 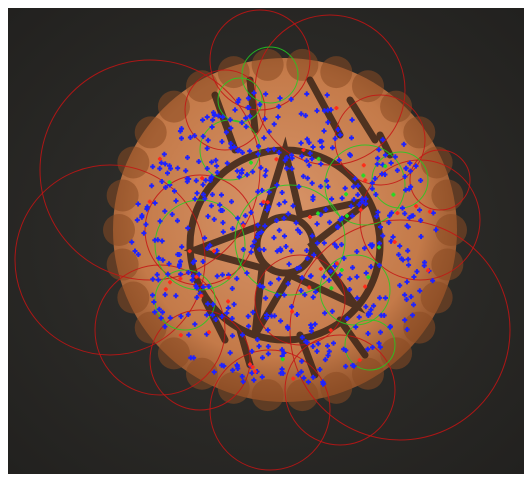 I want to click on scale-circle-green, so click(x=365, y=185).